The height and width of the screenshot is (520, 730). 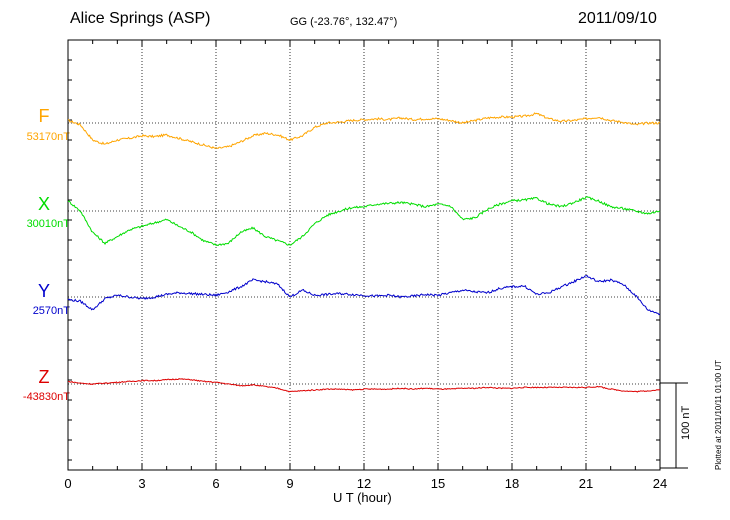 I want to click on series-baseline-z: -43830nT, so click(x=46, y=397).